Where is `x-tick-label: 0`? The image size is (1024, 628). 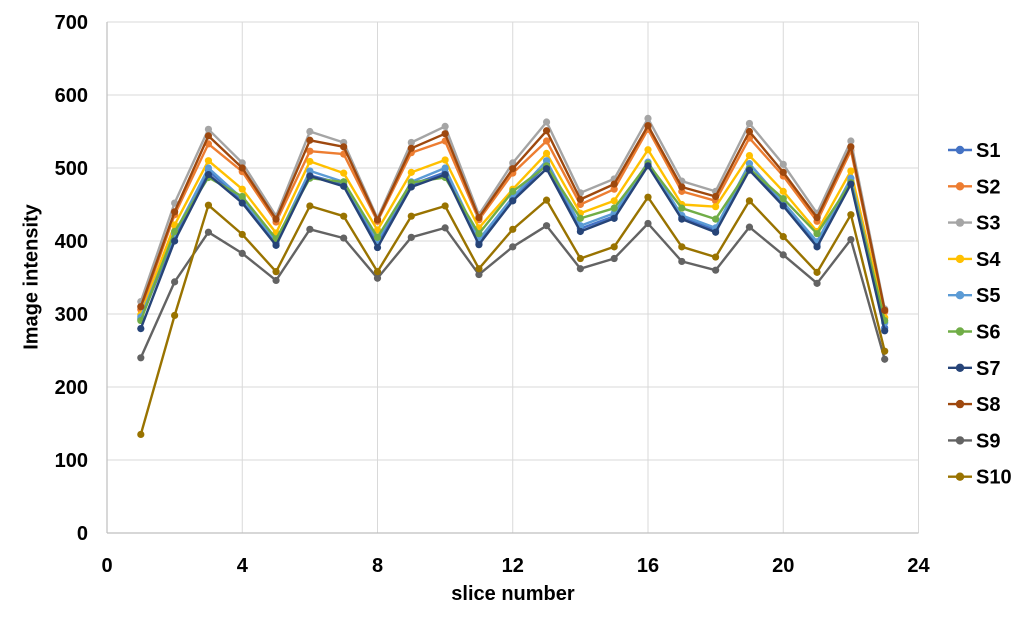 x-tick-label: 0 is located at coordinates (106, 566).